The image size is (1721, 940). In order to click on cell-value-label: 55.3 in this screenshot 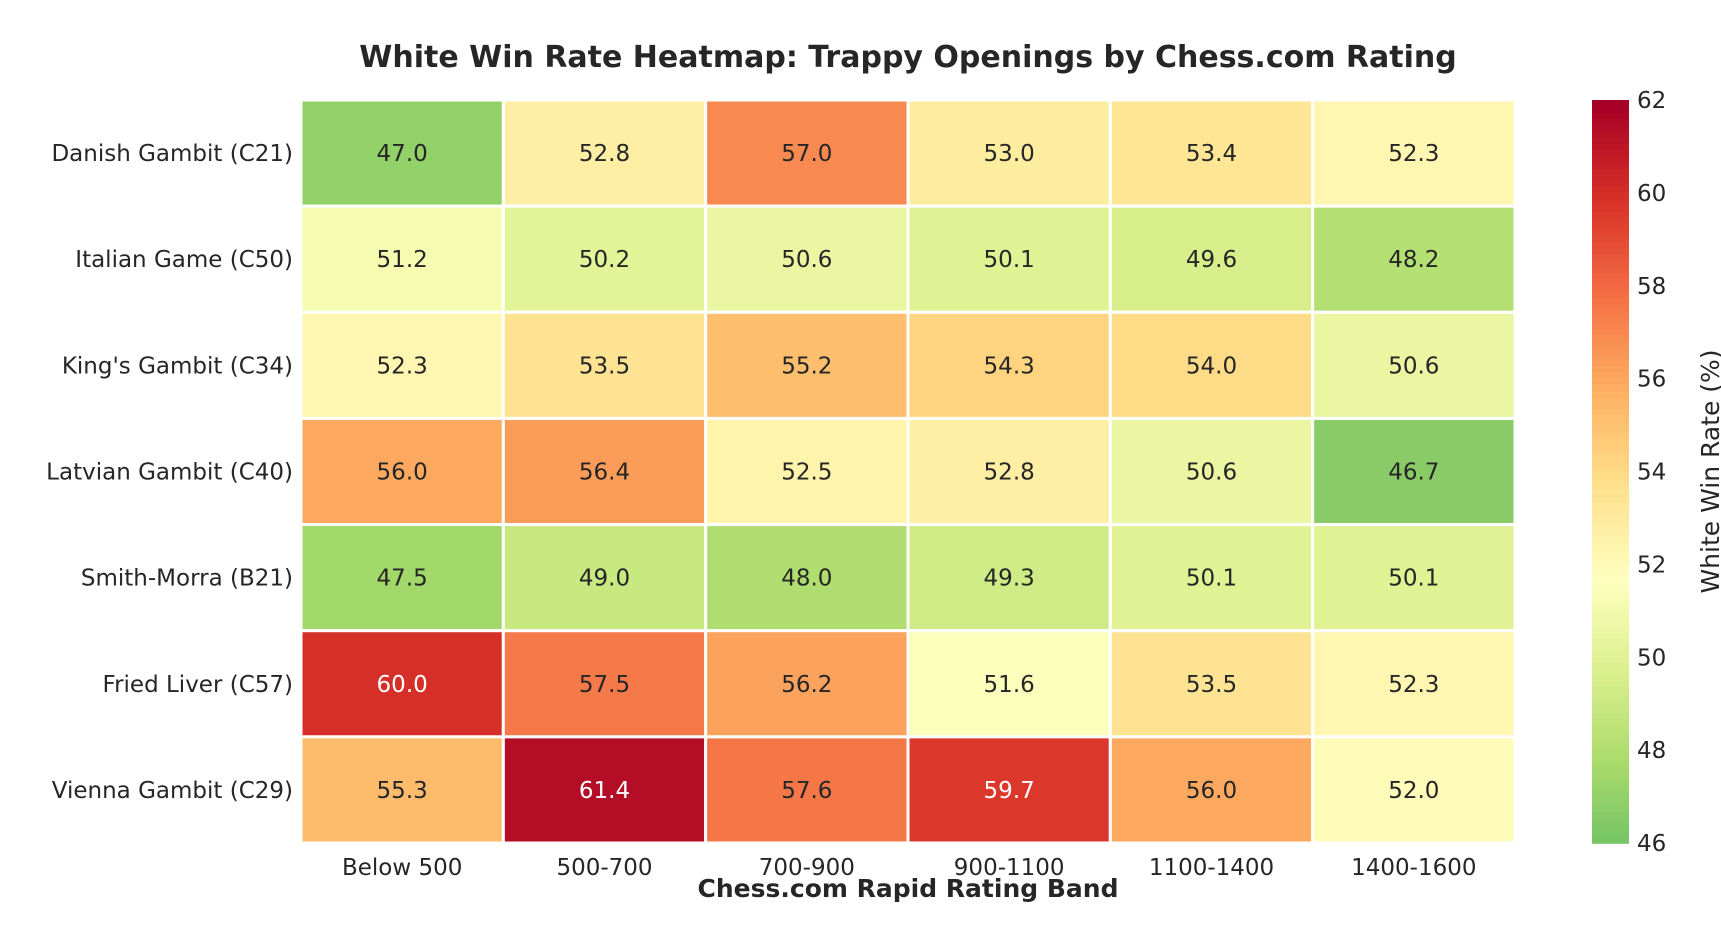, I will do `click(402, 791)`.